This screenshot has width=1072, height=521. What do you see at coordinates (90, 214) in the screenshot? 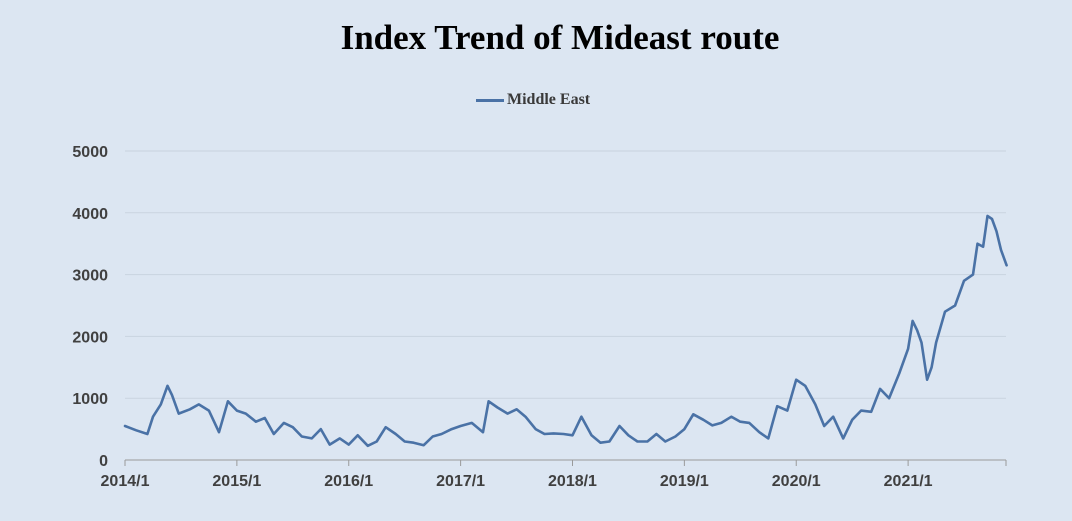
I see `y-tick-label: 4000` at bounding box center [90, 214].